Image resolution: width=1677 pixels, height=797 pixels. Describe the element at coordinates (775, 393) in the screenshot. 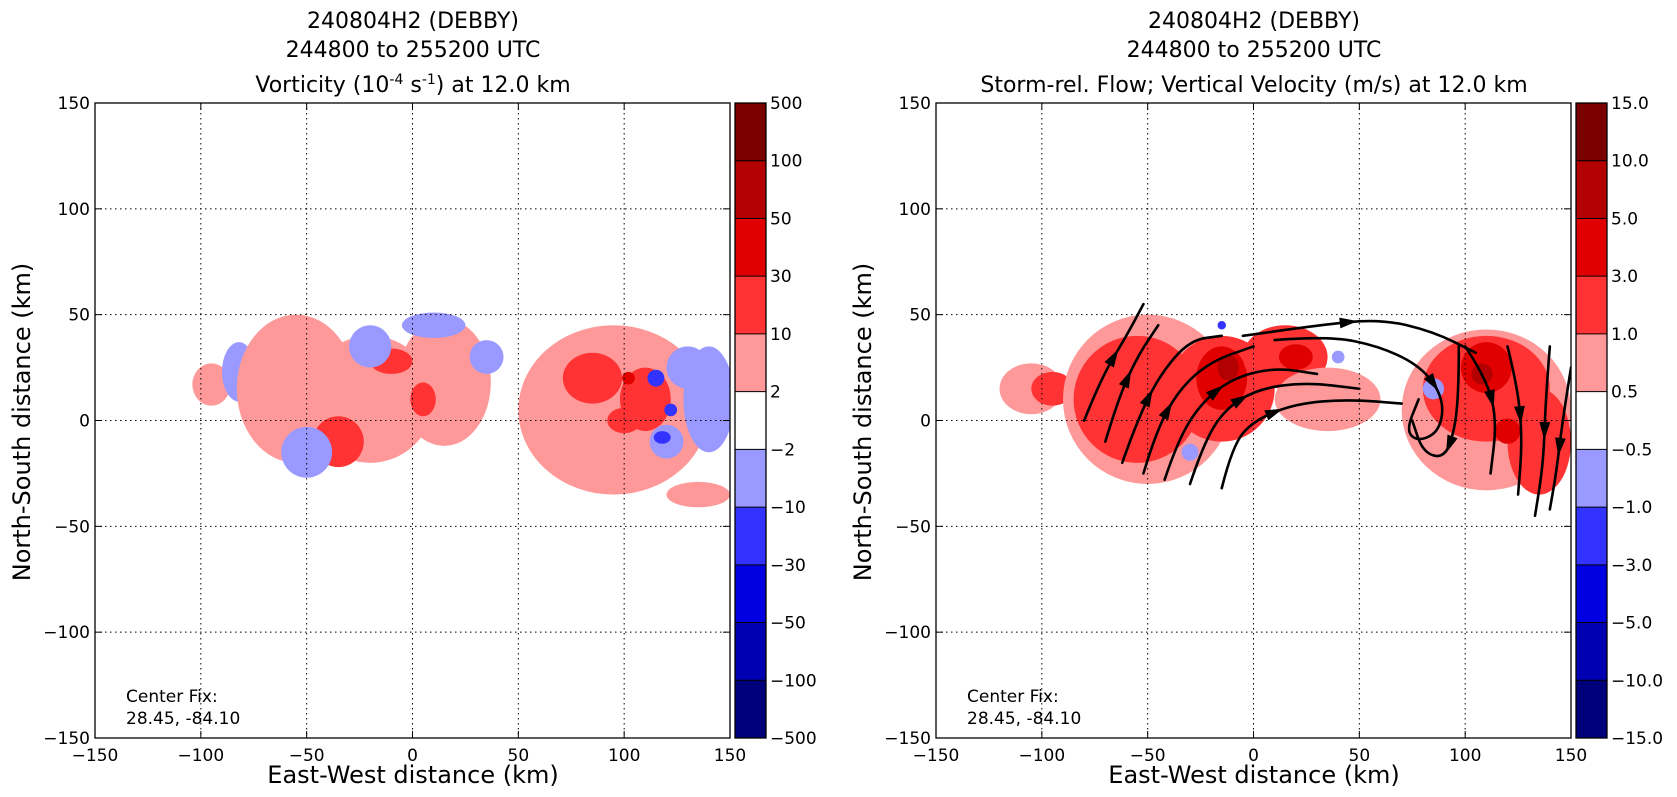

I see `vorticity-colorbar-label: 2` at that location.